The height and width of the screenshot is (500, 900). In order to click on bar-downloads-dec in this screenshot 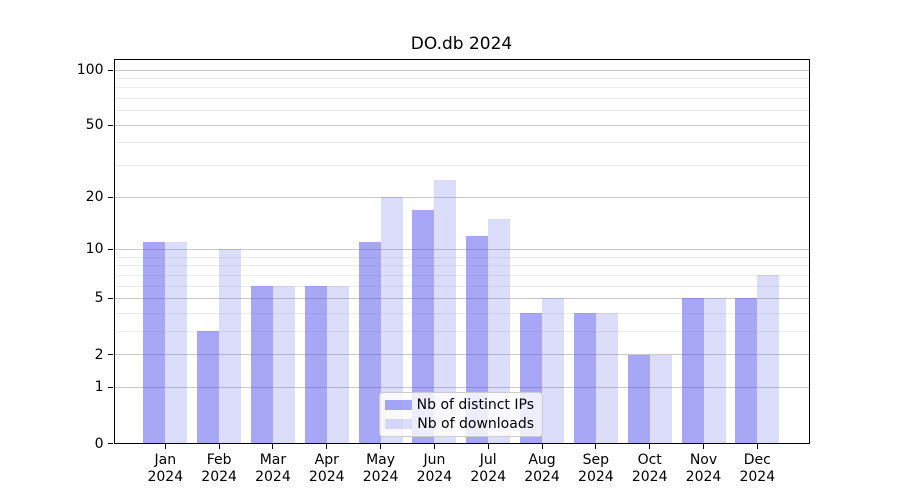, I will do `click(768, 359)`.